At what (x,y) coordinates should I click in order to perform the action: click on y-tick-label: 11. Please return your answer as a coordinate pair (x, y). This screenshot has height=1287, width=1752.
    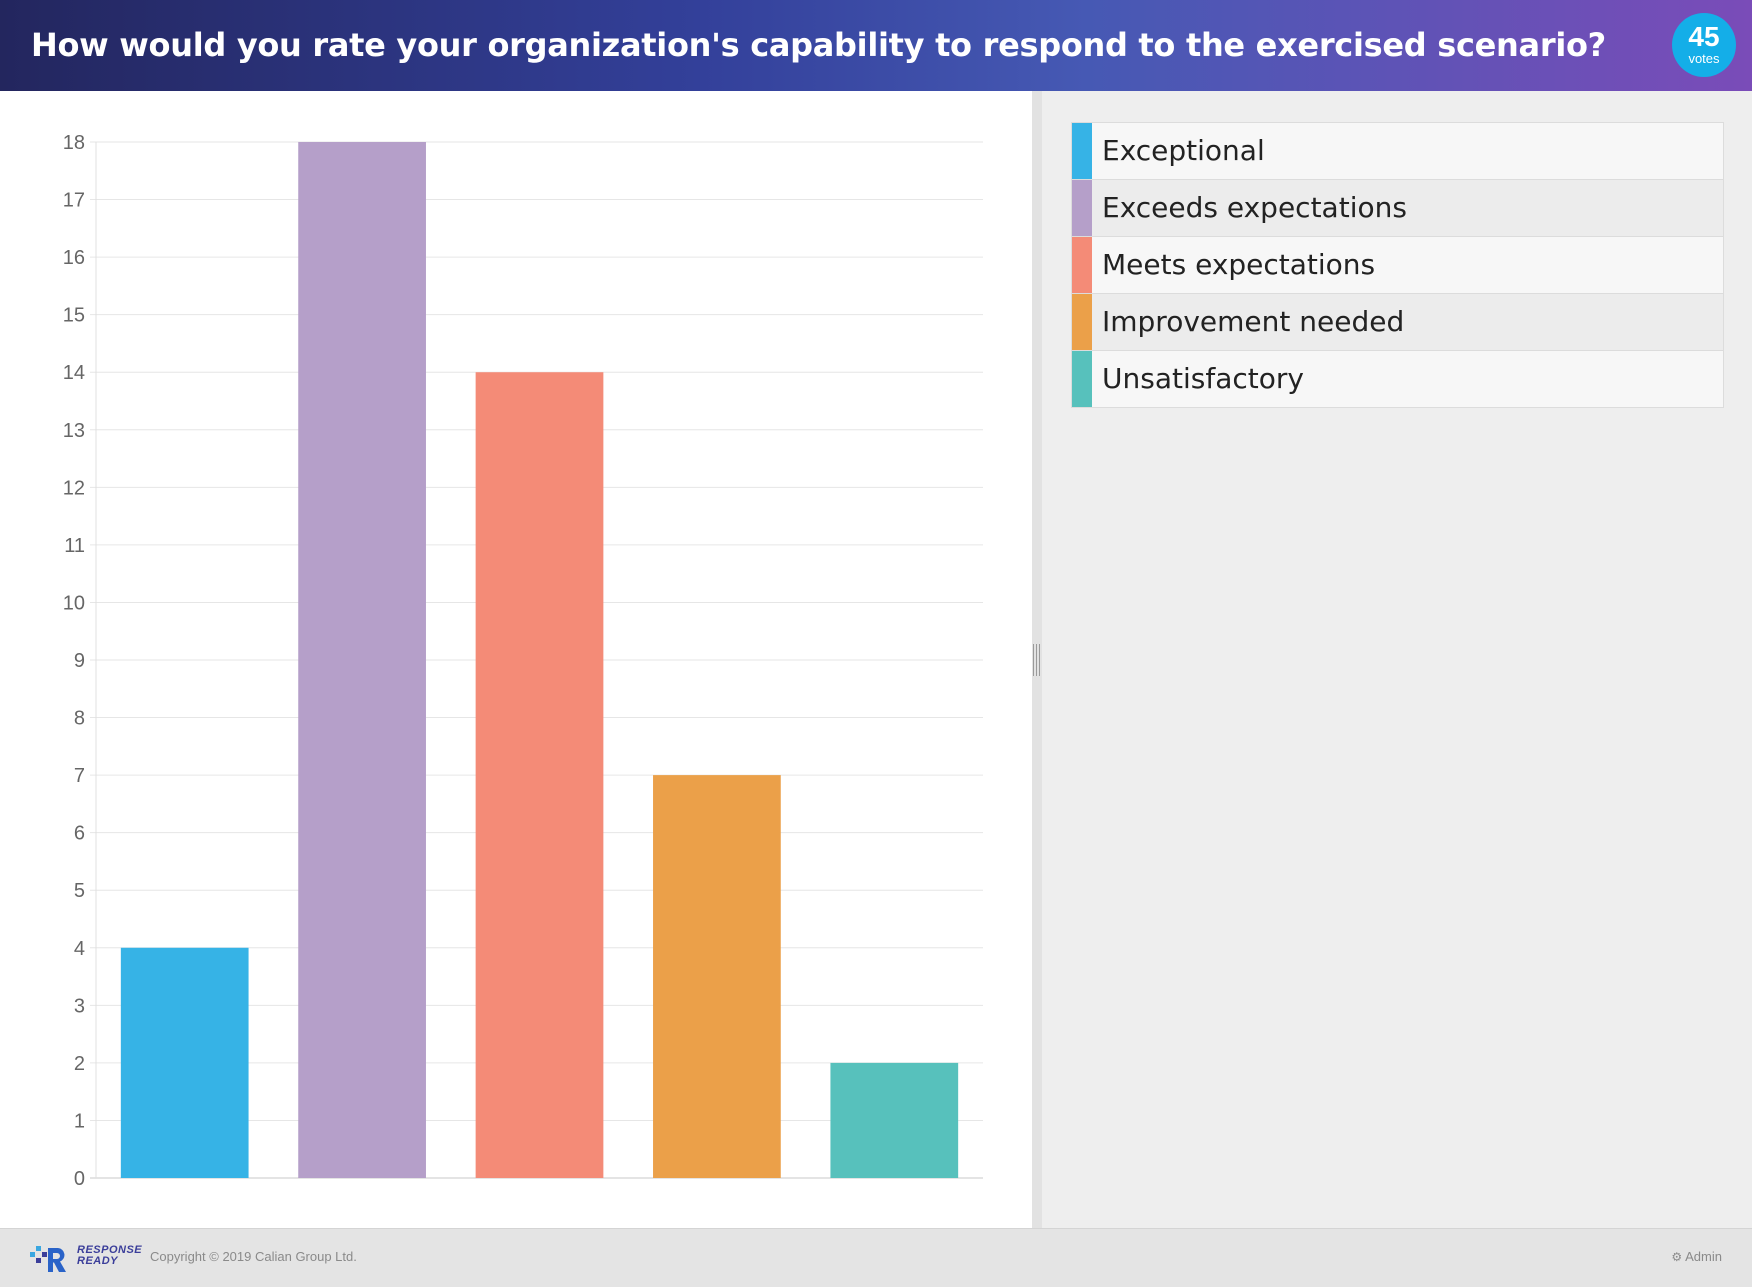
    Looking at the image, I should click on (74, 546).